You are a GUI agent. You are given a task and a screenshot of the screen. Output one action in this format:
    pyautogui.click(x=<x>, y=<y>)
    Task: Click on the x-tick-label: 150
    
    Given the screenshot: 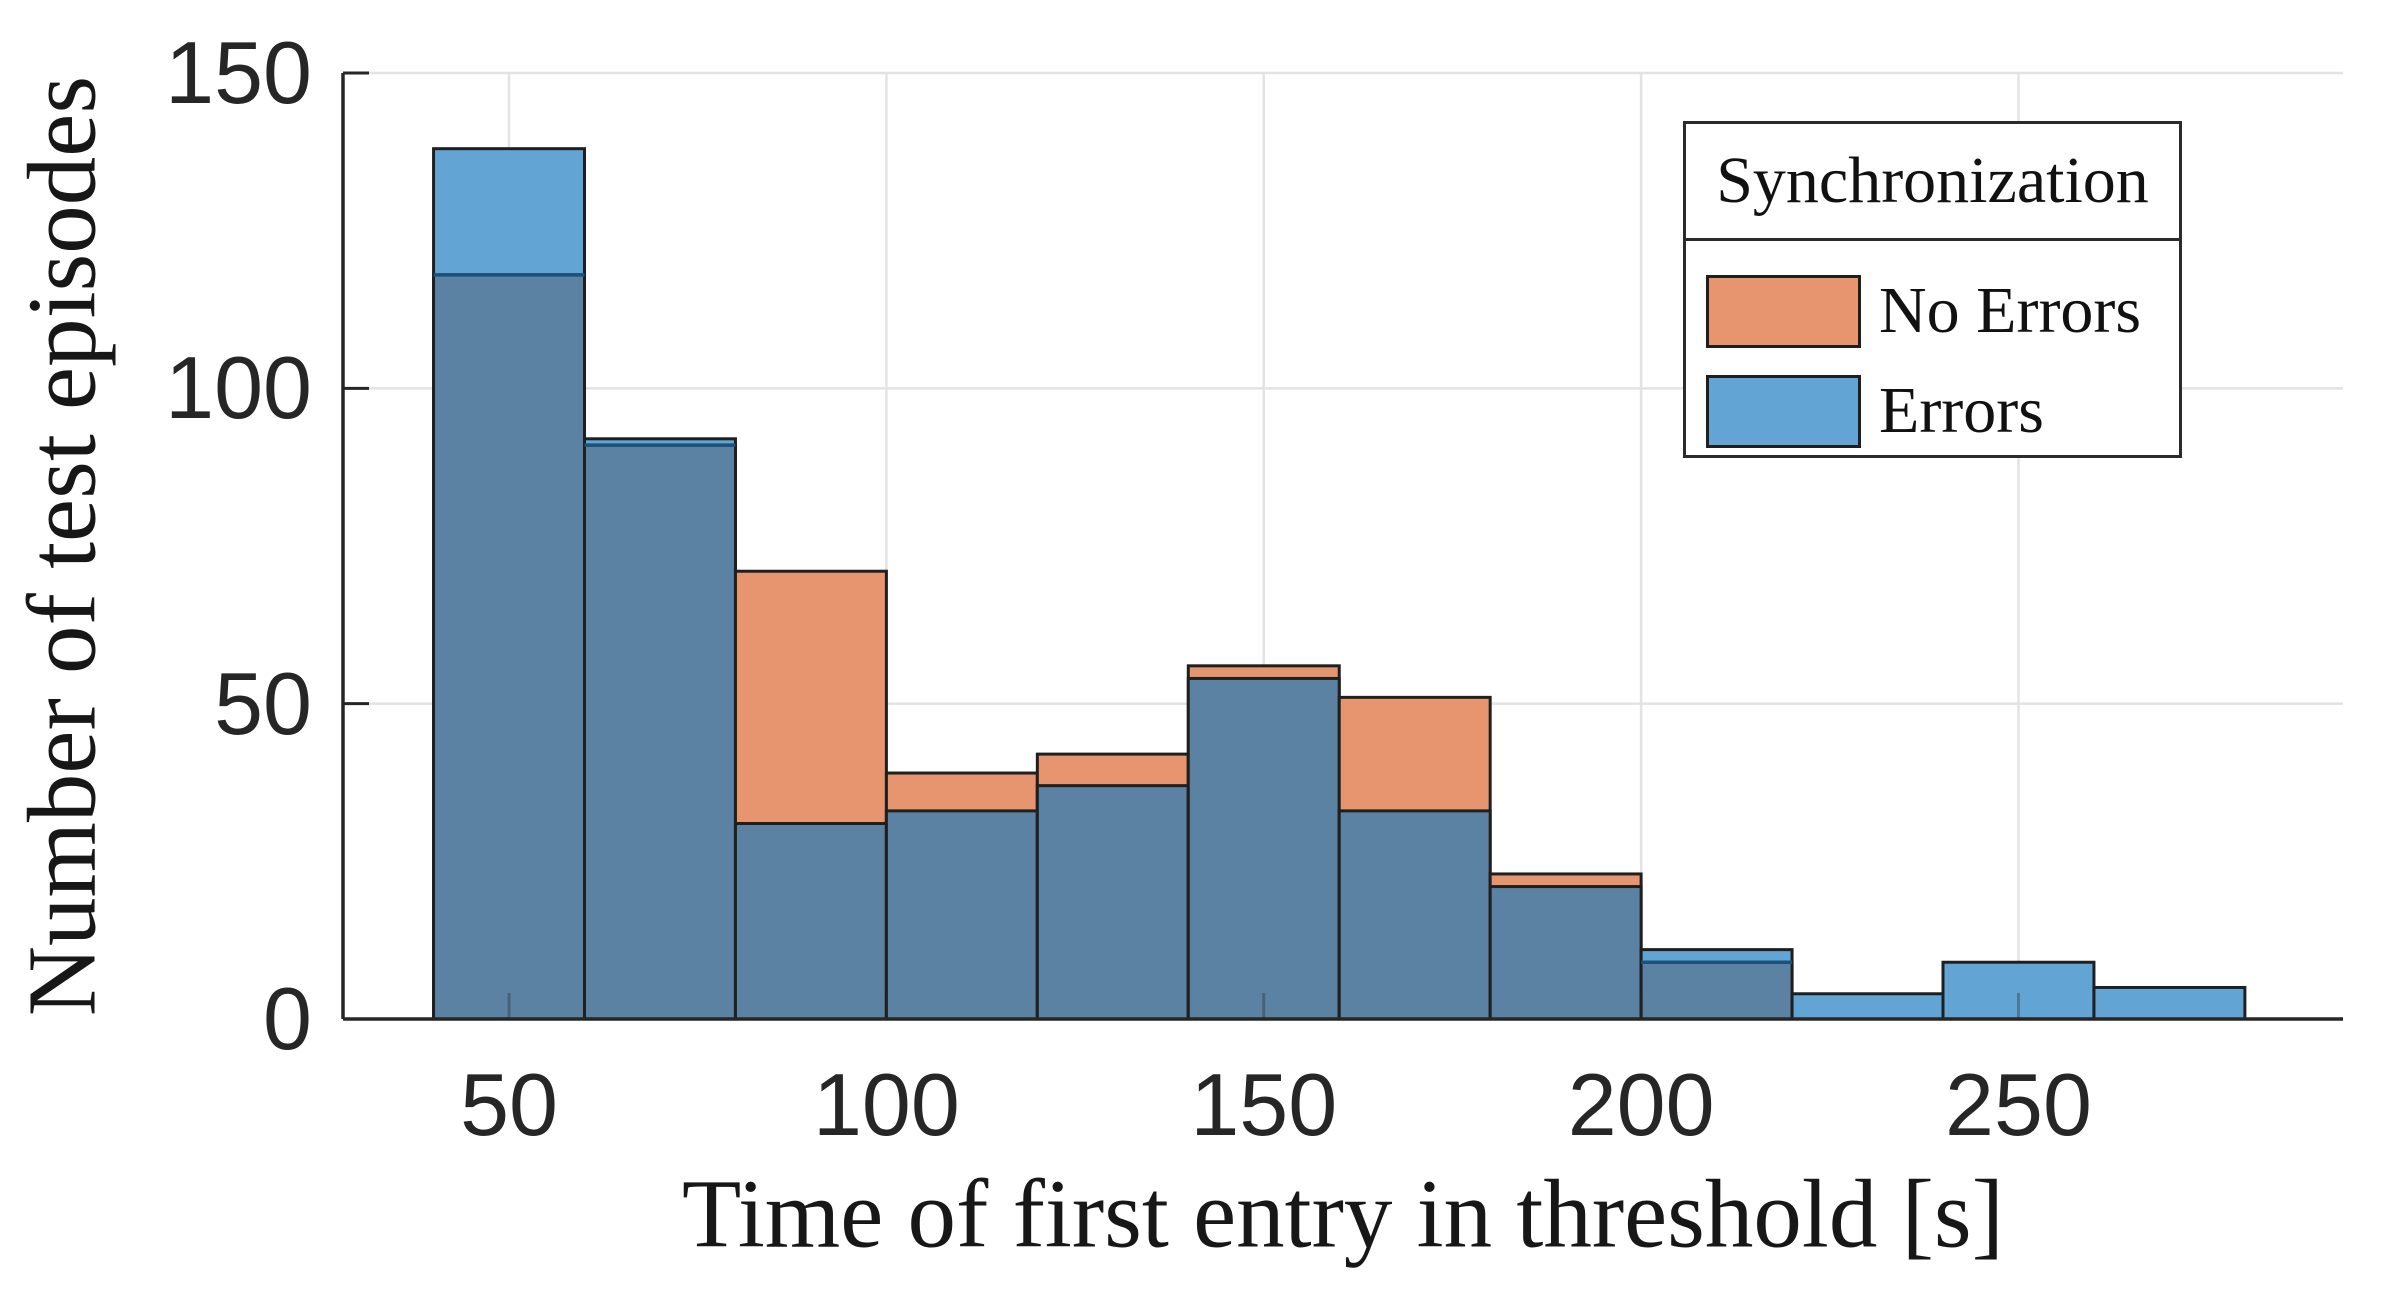 What is the action you would take?
    pyautogui.click(x=1264, y=1104)
    